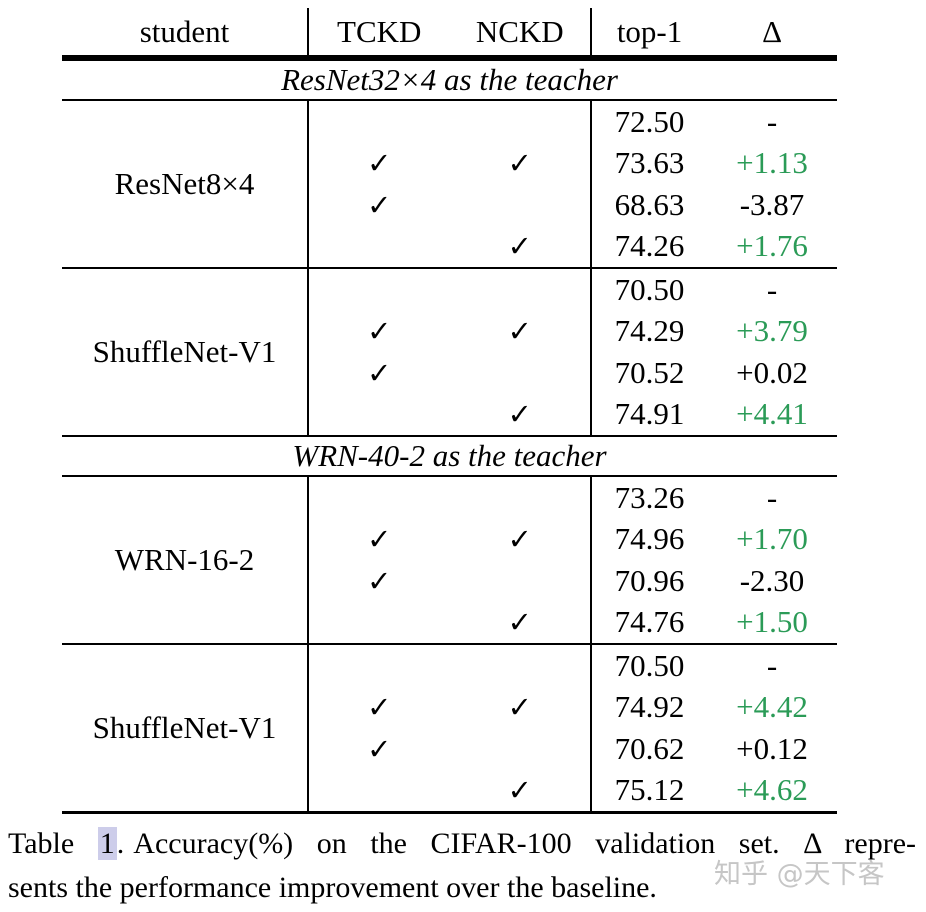  Describe the element at coordinates (649, 790) in the screenshot. I see `top1-value: 75.12` at that location.